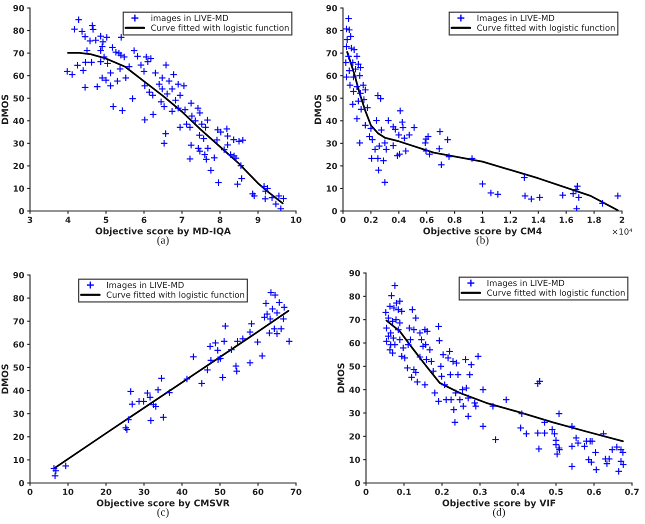  I want to click on text: (b), so click(482, 241).